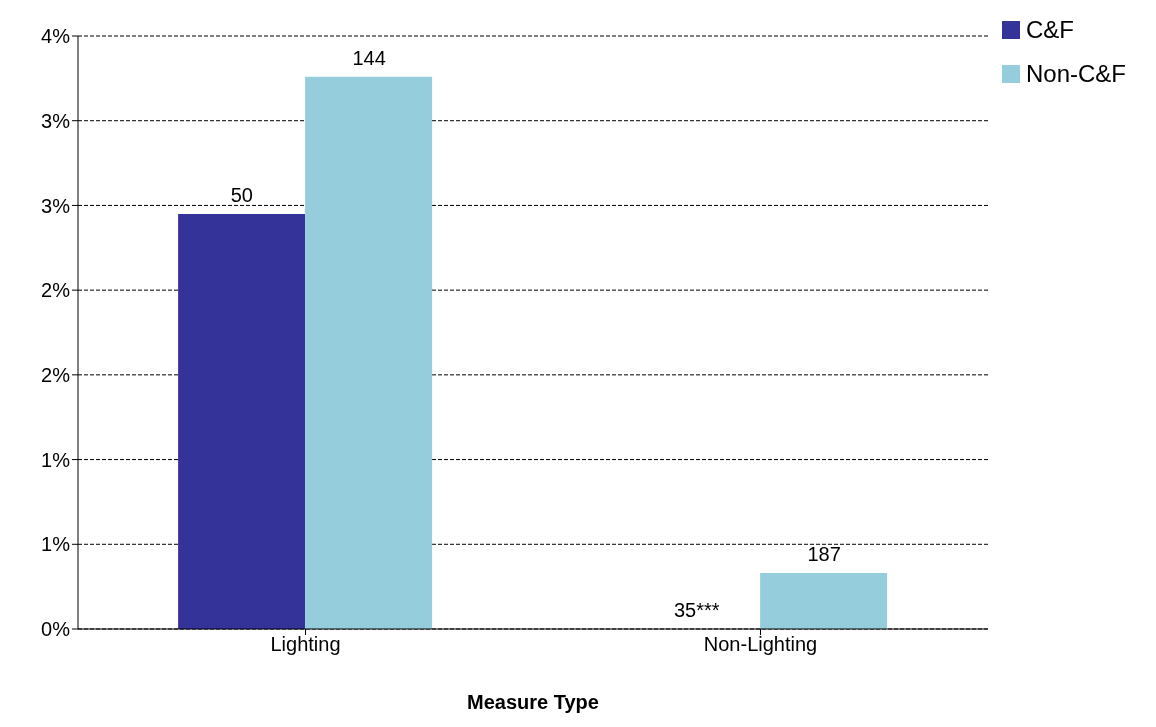 The image size is (1156, 727). What do you see at coordinates (533, 702) in the screenshot?
I see `x-axis-title: Measure Type` at bounding box center [533, 702].